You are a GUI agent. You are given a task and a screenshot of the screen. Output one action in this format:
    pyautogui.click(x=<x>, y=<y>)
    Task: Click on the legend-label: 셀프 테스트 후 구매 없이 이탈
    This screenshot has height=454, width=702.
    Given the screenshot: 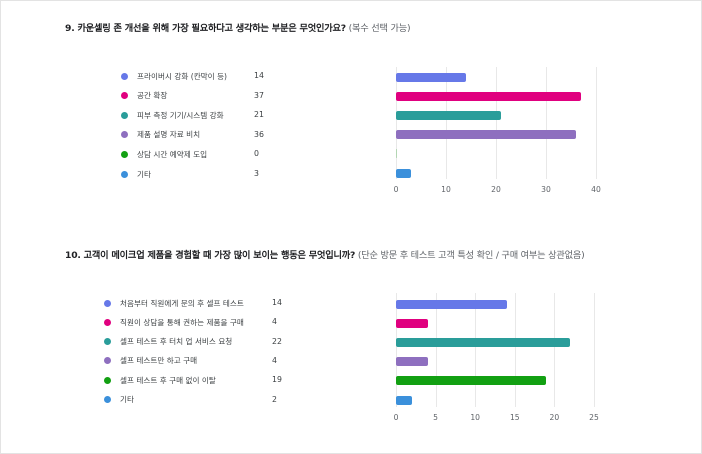 What is the action you would take?
    pyautogui.click(x=168, y=380)
    